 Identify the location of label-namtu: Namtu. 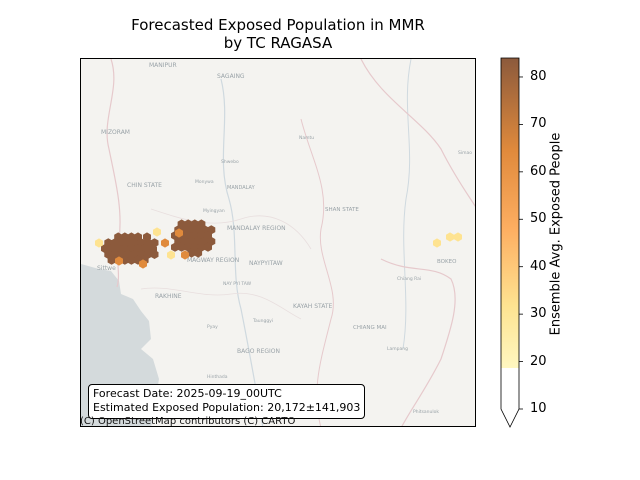
(306, 138).